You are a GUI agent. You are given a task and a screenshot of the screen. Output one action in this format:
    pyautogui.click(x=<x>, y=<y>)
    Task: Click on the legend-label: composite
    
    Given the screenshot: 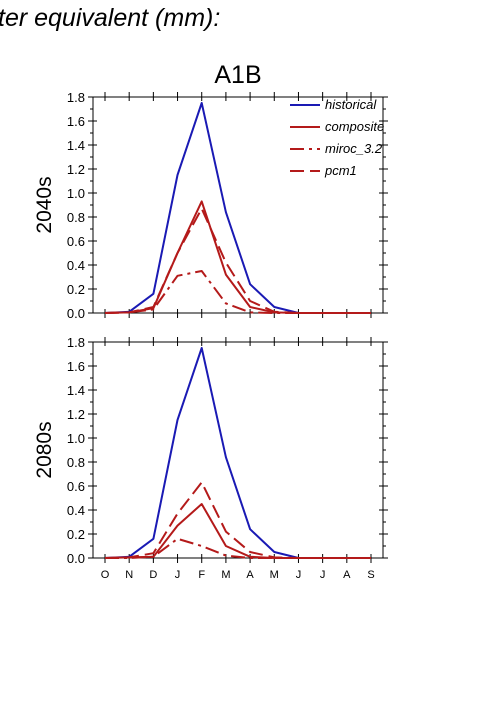 What is the action you would take?
    pyautogui.click(x=354, y=126)
    